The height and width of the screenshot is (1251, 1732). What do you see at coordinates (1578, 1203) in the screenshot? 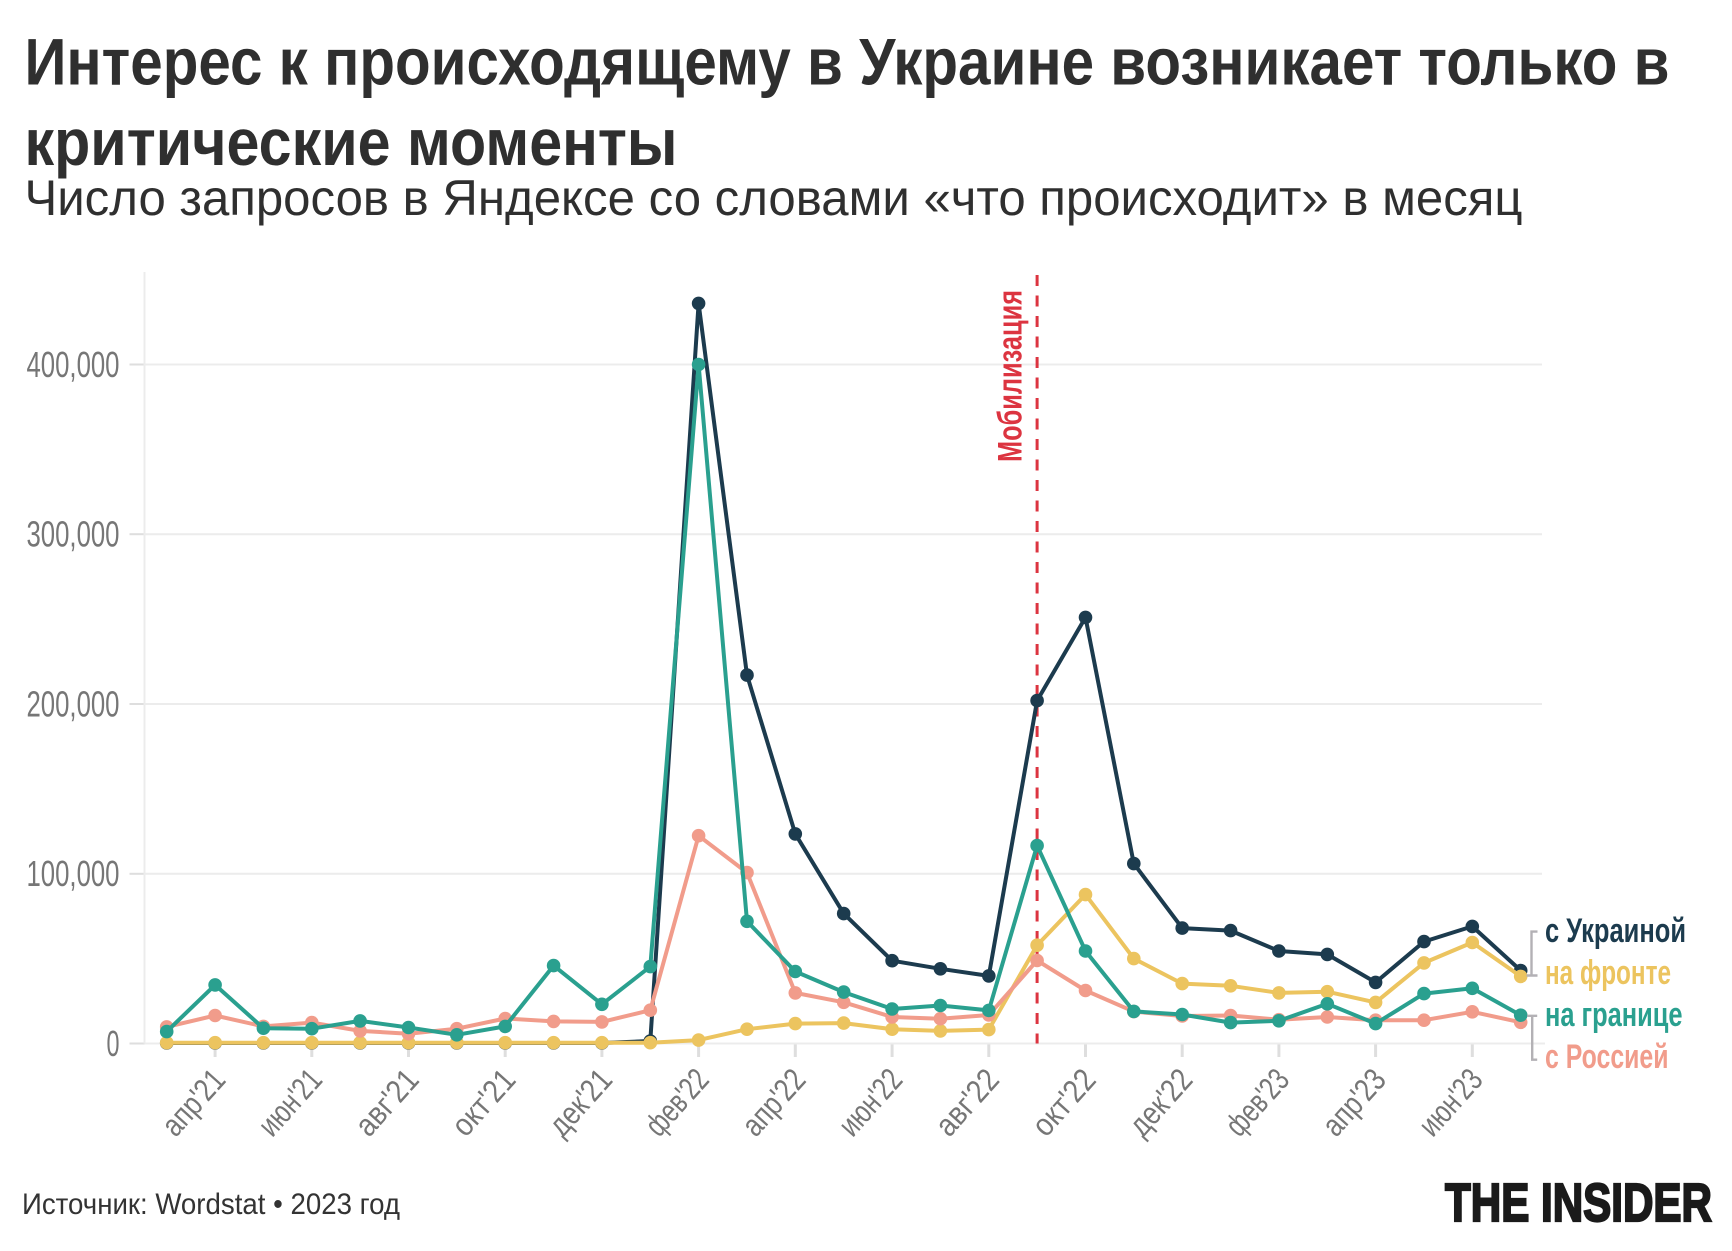
I see `svg-text: THE INSIDER` at bounding box center [1578, 1203].